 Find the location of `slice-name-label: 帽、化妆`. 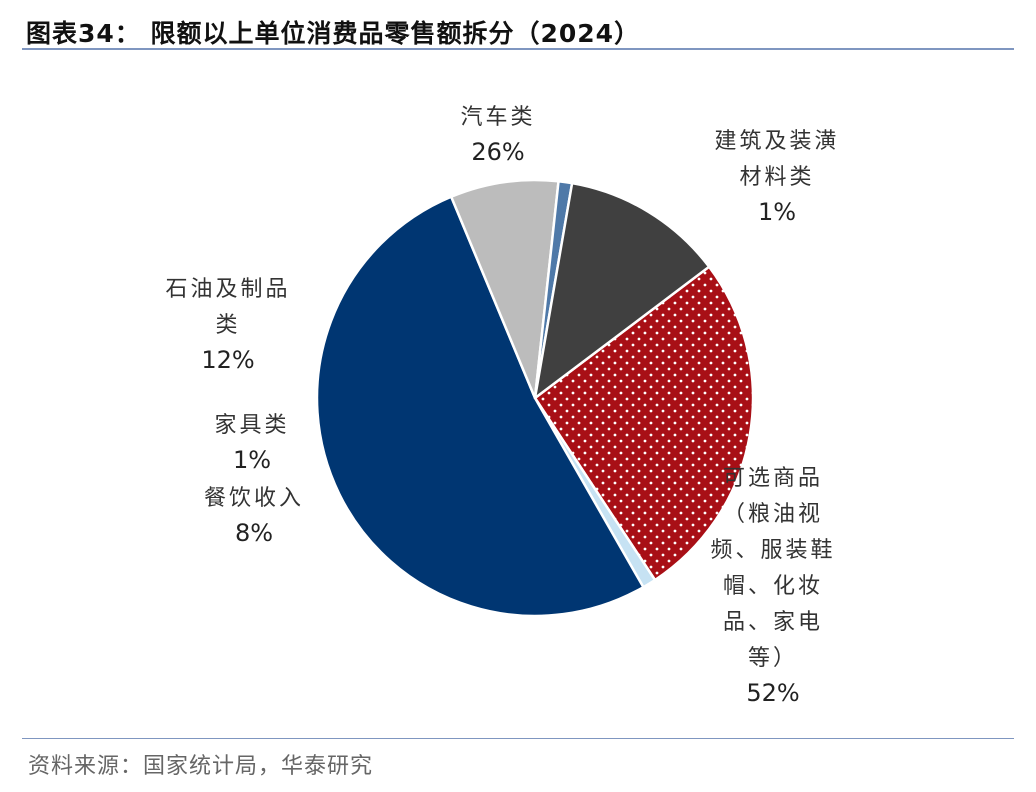

slice-name-label: 帽、化妆 is located at coordinates (773, 586).